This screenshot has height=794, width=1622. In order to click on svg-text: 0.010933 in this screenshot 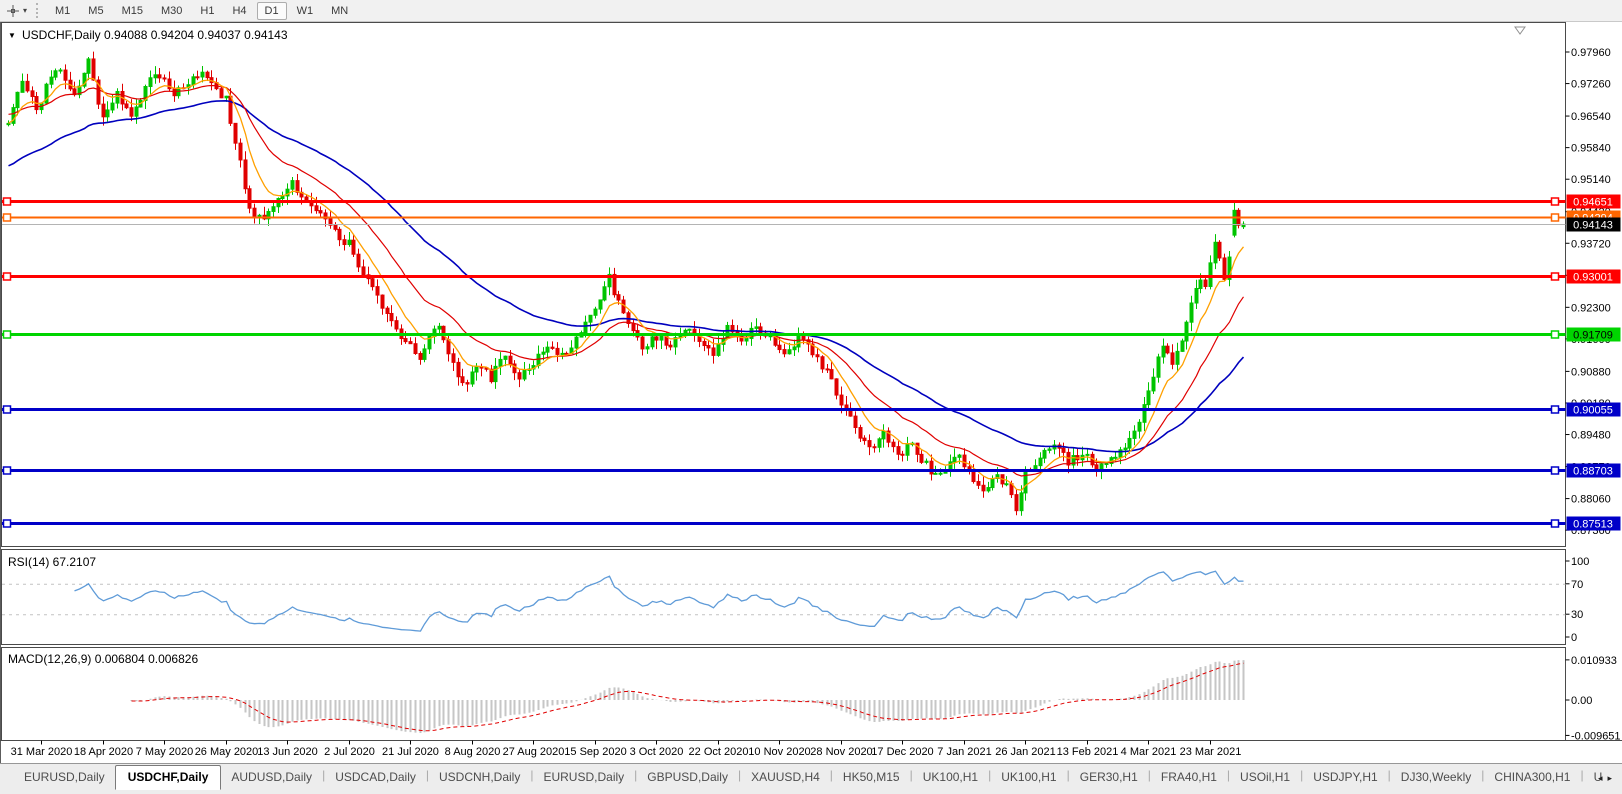, I will do `click(1594, 661)`.